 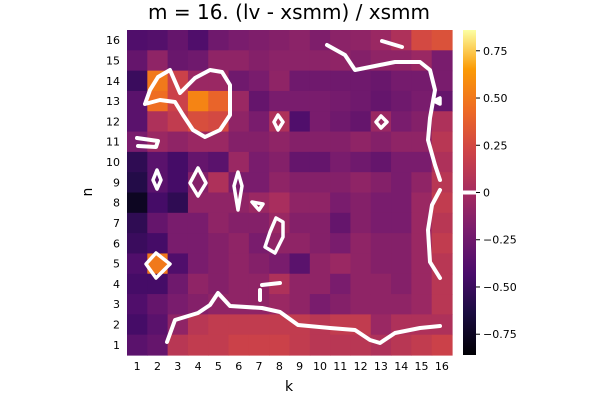 I want to click on x-tick-label: 13, so click(x=381, y=366).